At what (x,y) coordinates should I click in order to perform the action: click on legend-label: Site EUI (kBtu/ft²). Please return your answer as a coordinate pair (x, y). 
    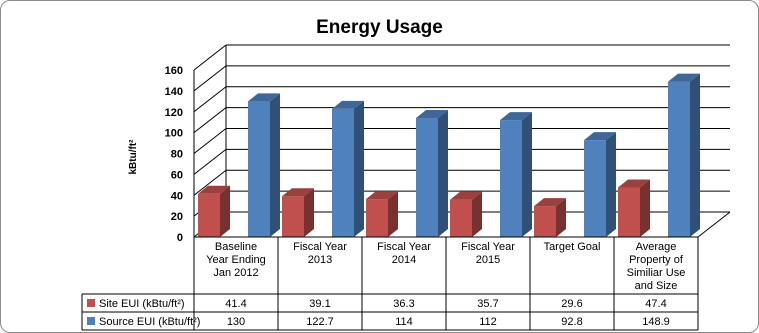
    Looking at the image, I should click on (142, 304).